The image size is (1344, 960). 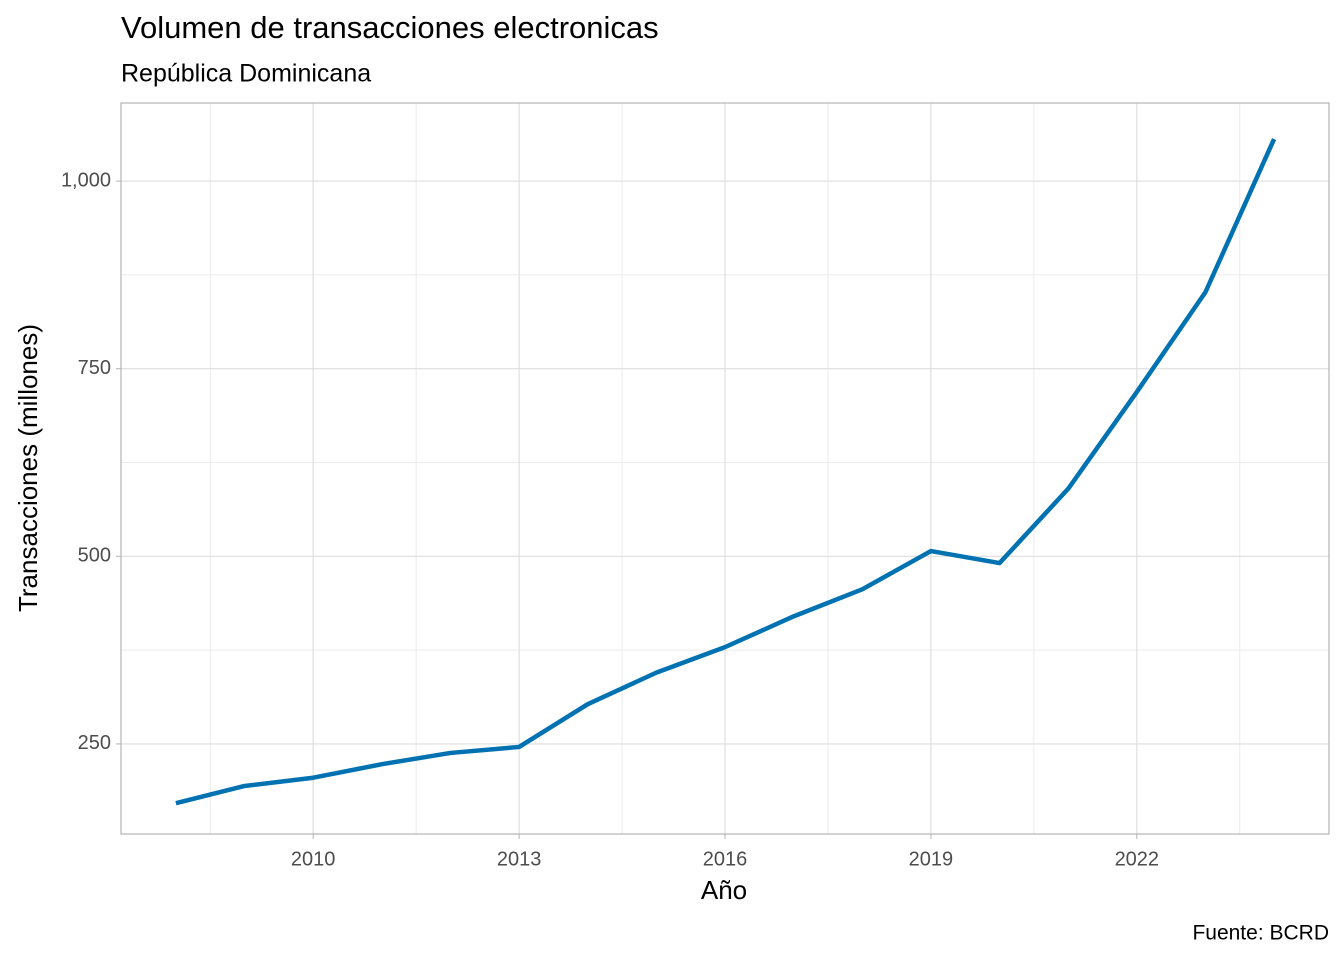 What do you see at coordinates (519, 859) in the screenshot?
I see `x-tick-label: 2013` at bounding box center [519, 859].